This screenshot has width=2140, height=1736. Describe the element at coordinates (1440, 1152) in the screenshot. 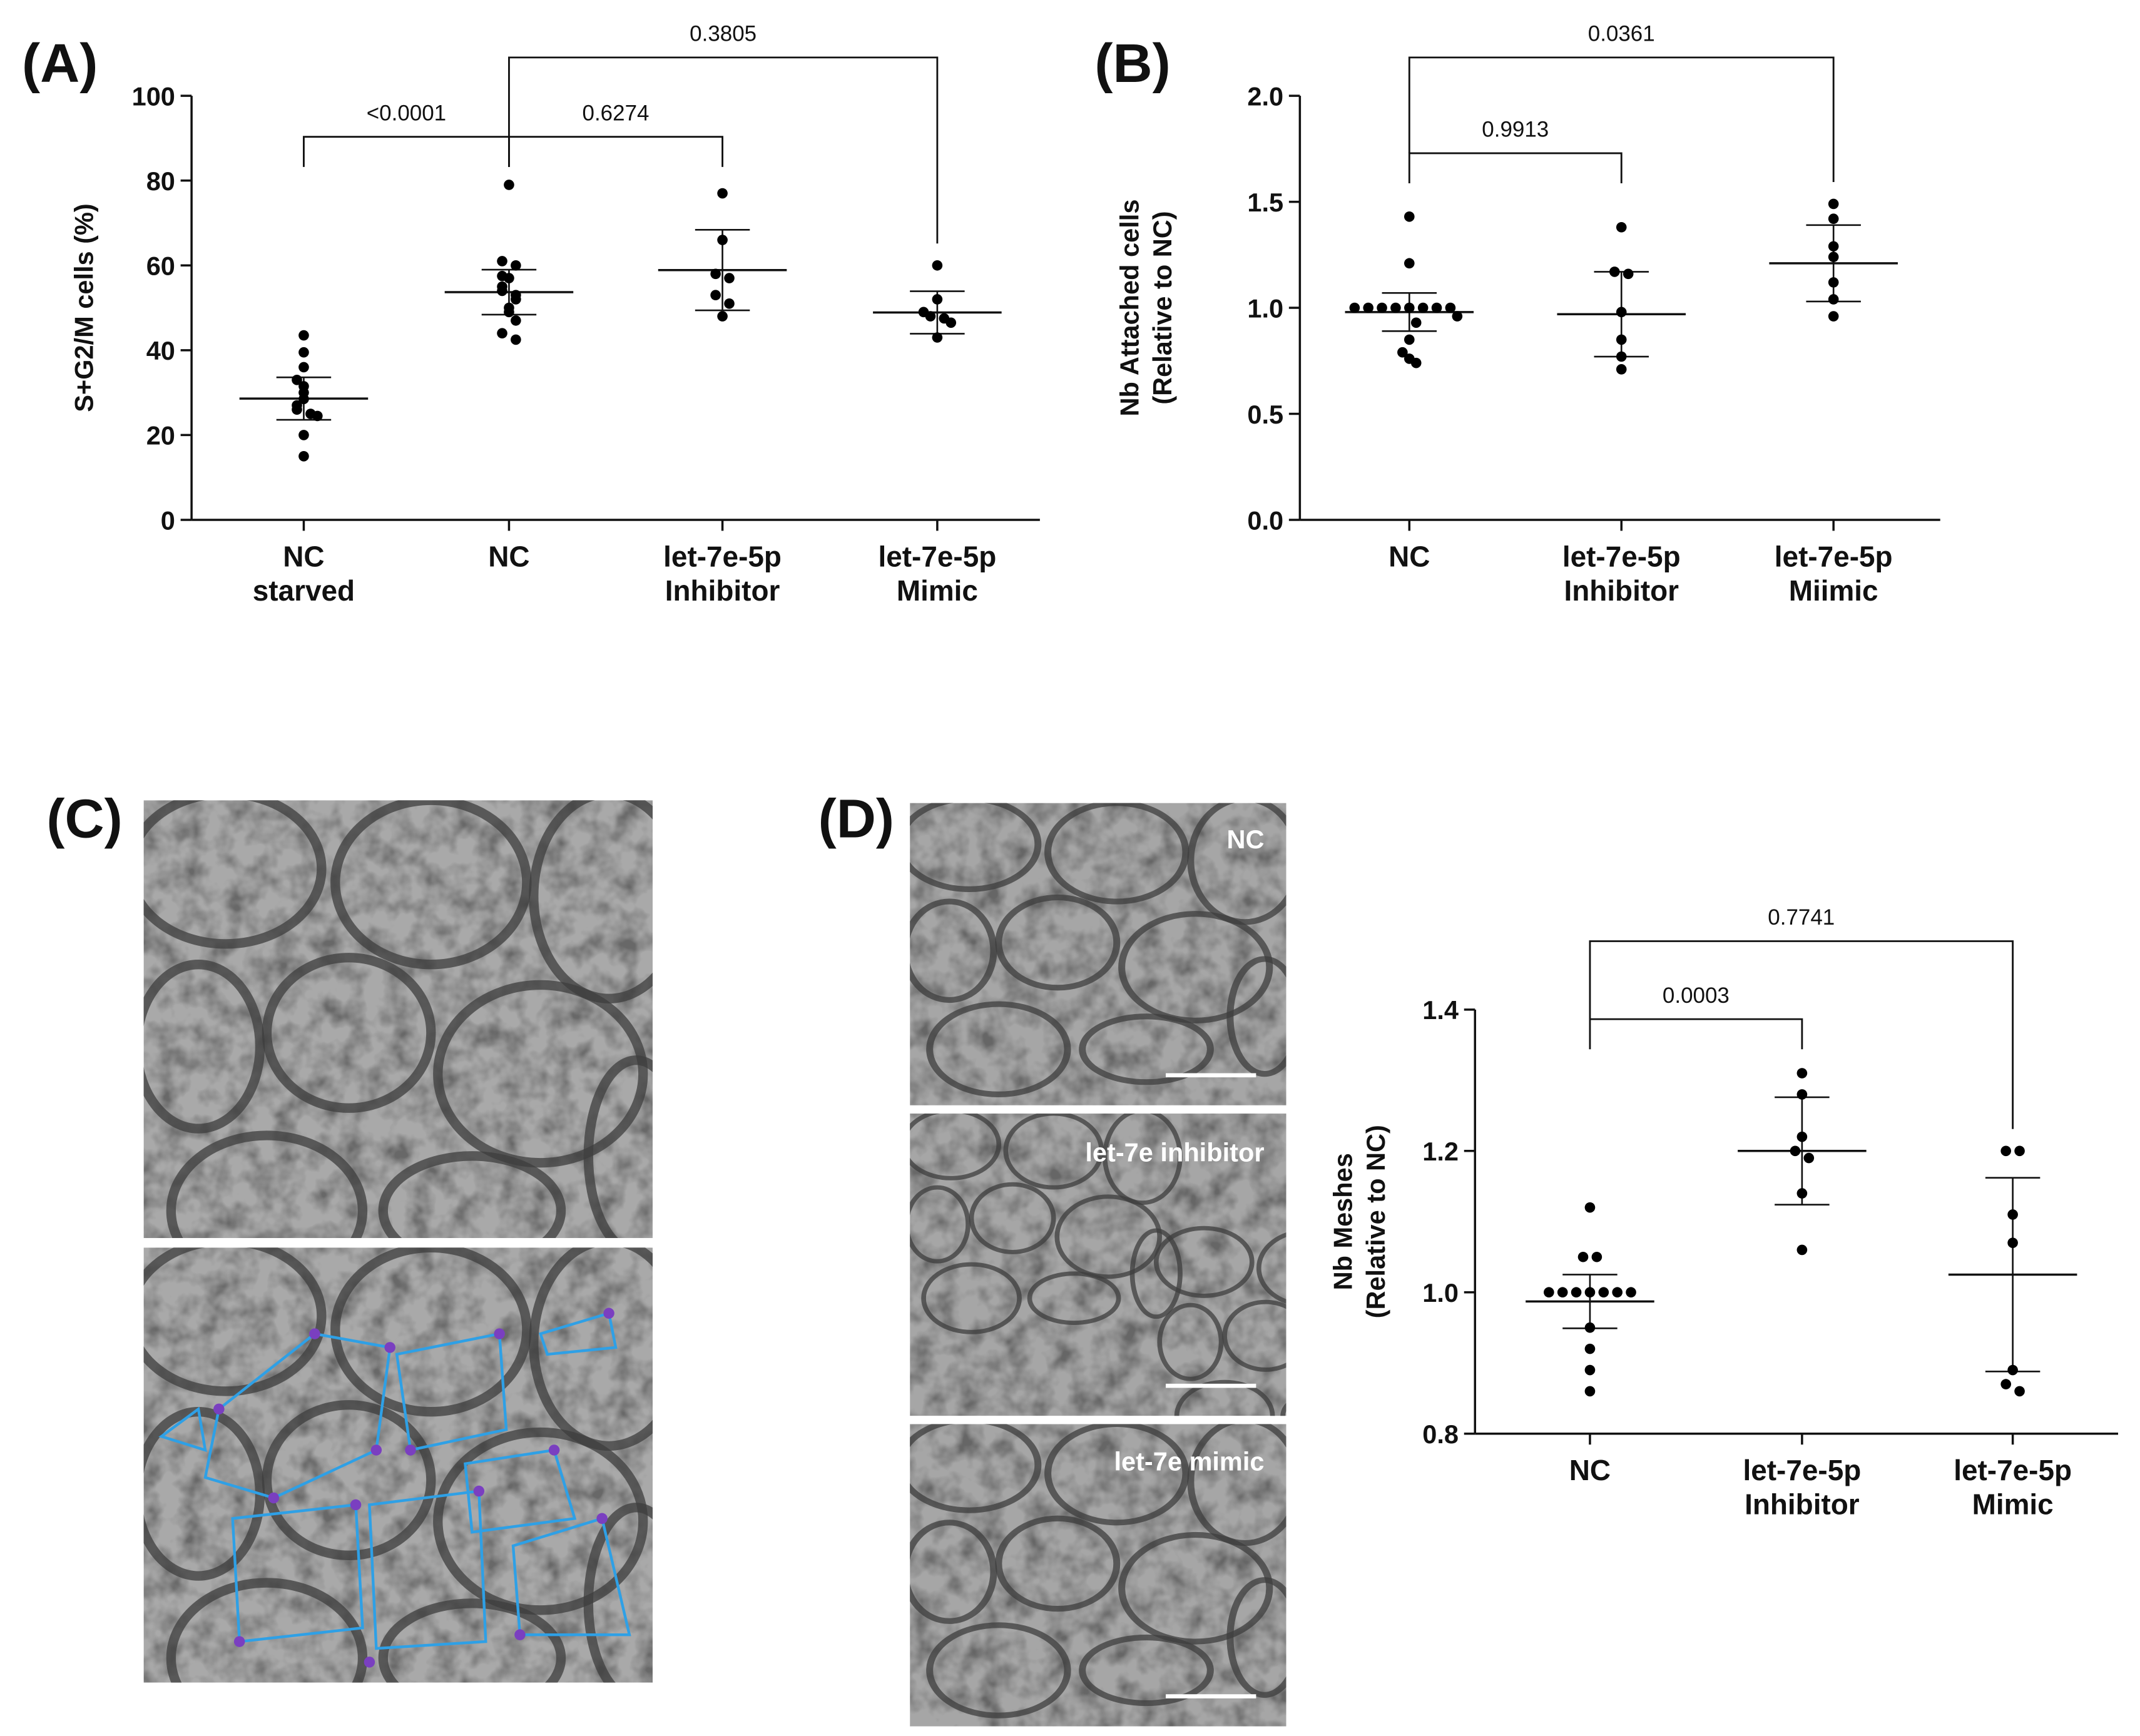

I see `y-tick-label: 1.2` at that location.